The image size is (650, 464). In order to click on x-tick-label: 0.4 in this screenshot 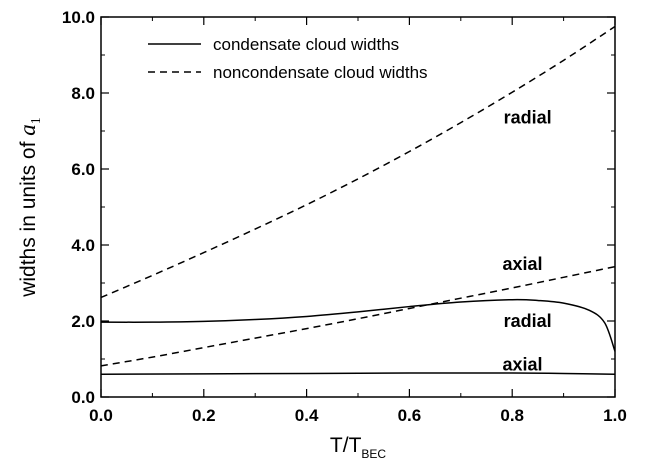, I will do `click(307, 415)`.